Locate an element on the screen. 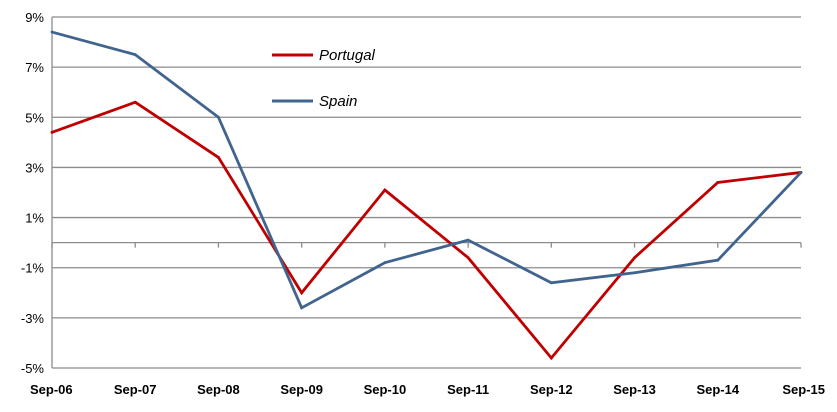  x-tick-label: Sep-11 is located at coordinates (468, 389).